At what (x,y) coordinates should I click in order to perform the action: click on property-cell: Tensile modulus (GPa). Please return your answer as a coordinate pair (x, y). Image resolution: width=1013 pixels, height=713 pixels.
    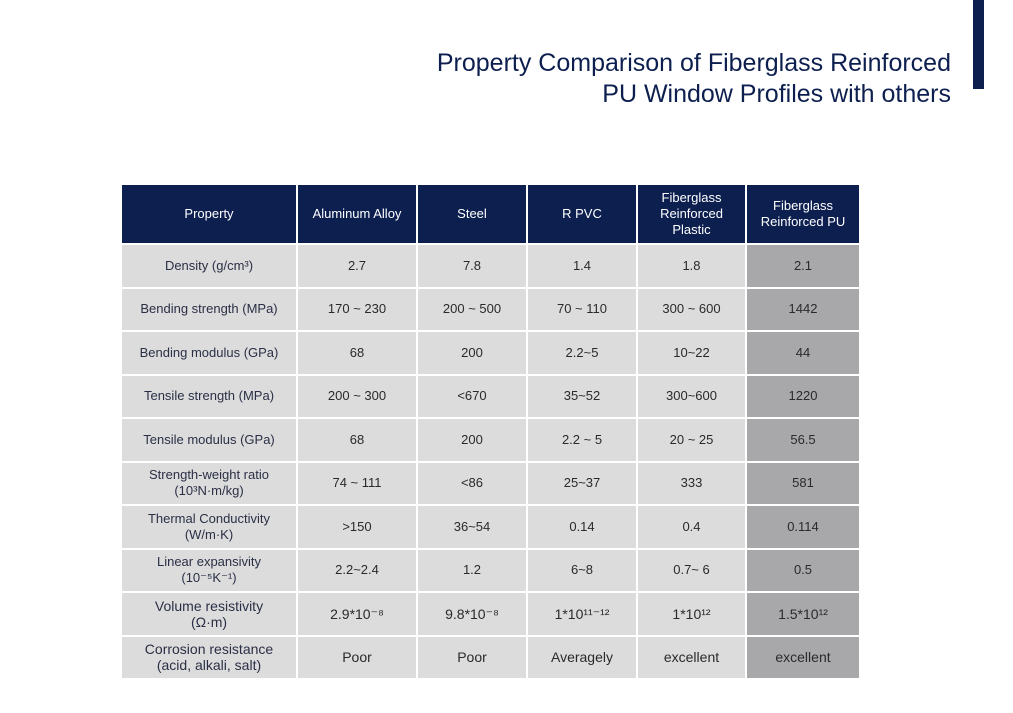
    Looking at the image, I should click on (209, 440).